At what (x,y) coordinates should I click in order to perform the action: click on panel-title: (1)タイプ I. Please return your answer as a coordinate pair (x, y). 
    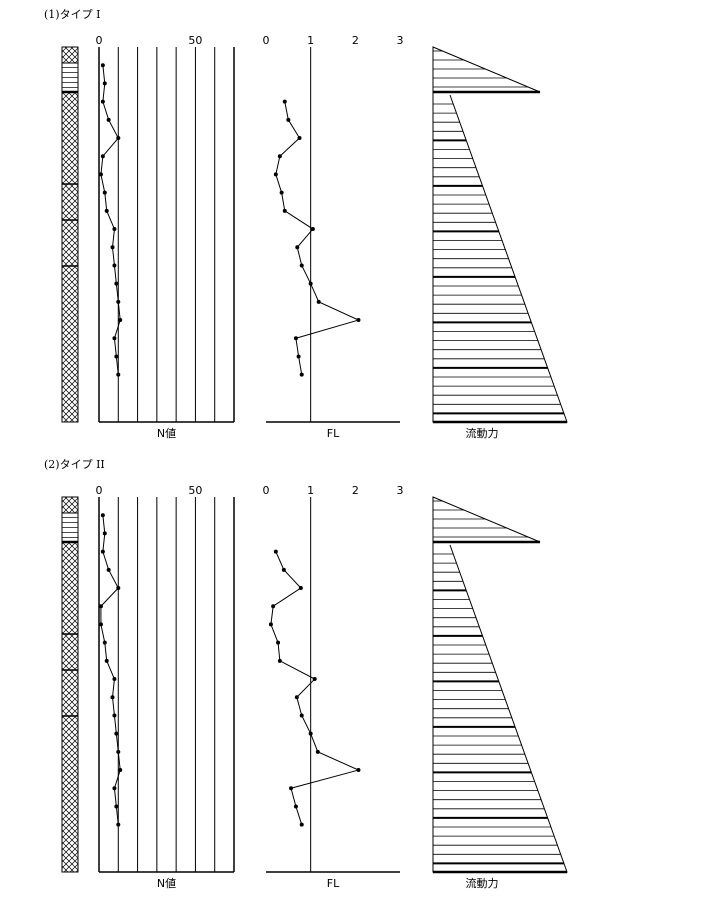
    Looking at the image, I should click on (72, 14).